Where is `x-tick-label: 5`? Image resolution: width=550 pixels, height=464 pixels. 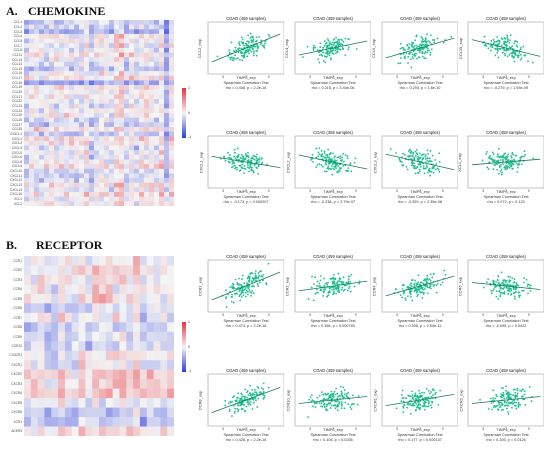 x-tick-label: 5 is located at coordinates (310, 190).